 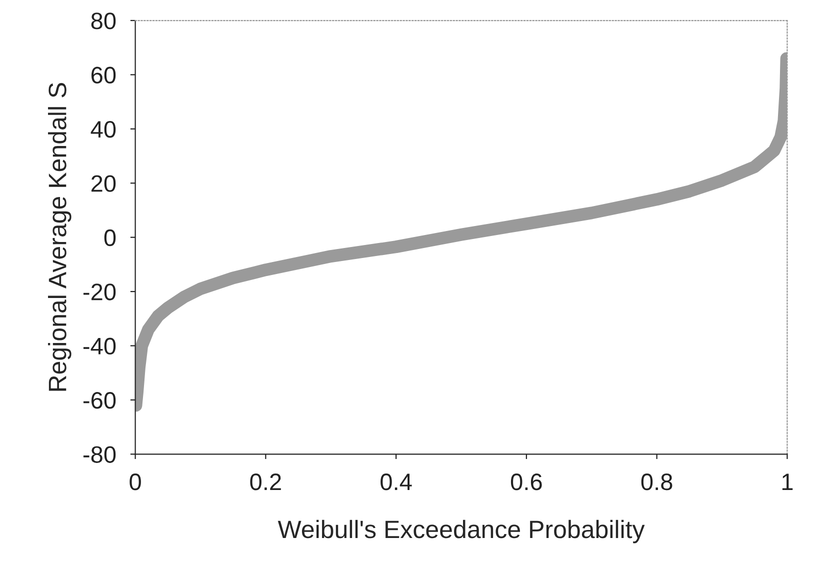 I want to click on x-tick-label: 0, so click(x=135, y=482).